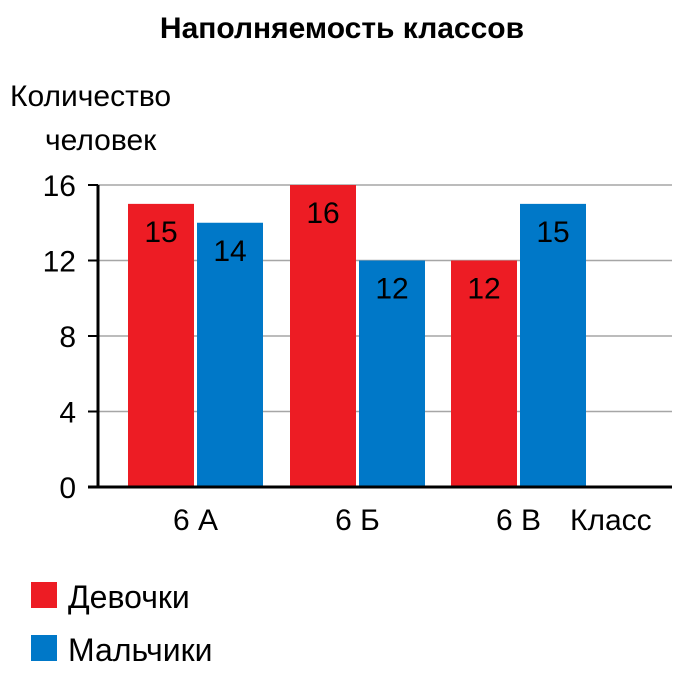 The height and width of the screenshot is (677, 685). Describe the element at coordinates (140, 650) in the screenshot. I see `legend-label: Мальчики` at that location.